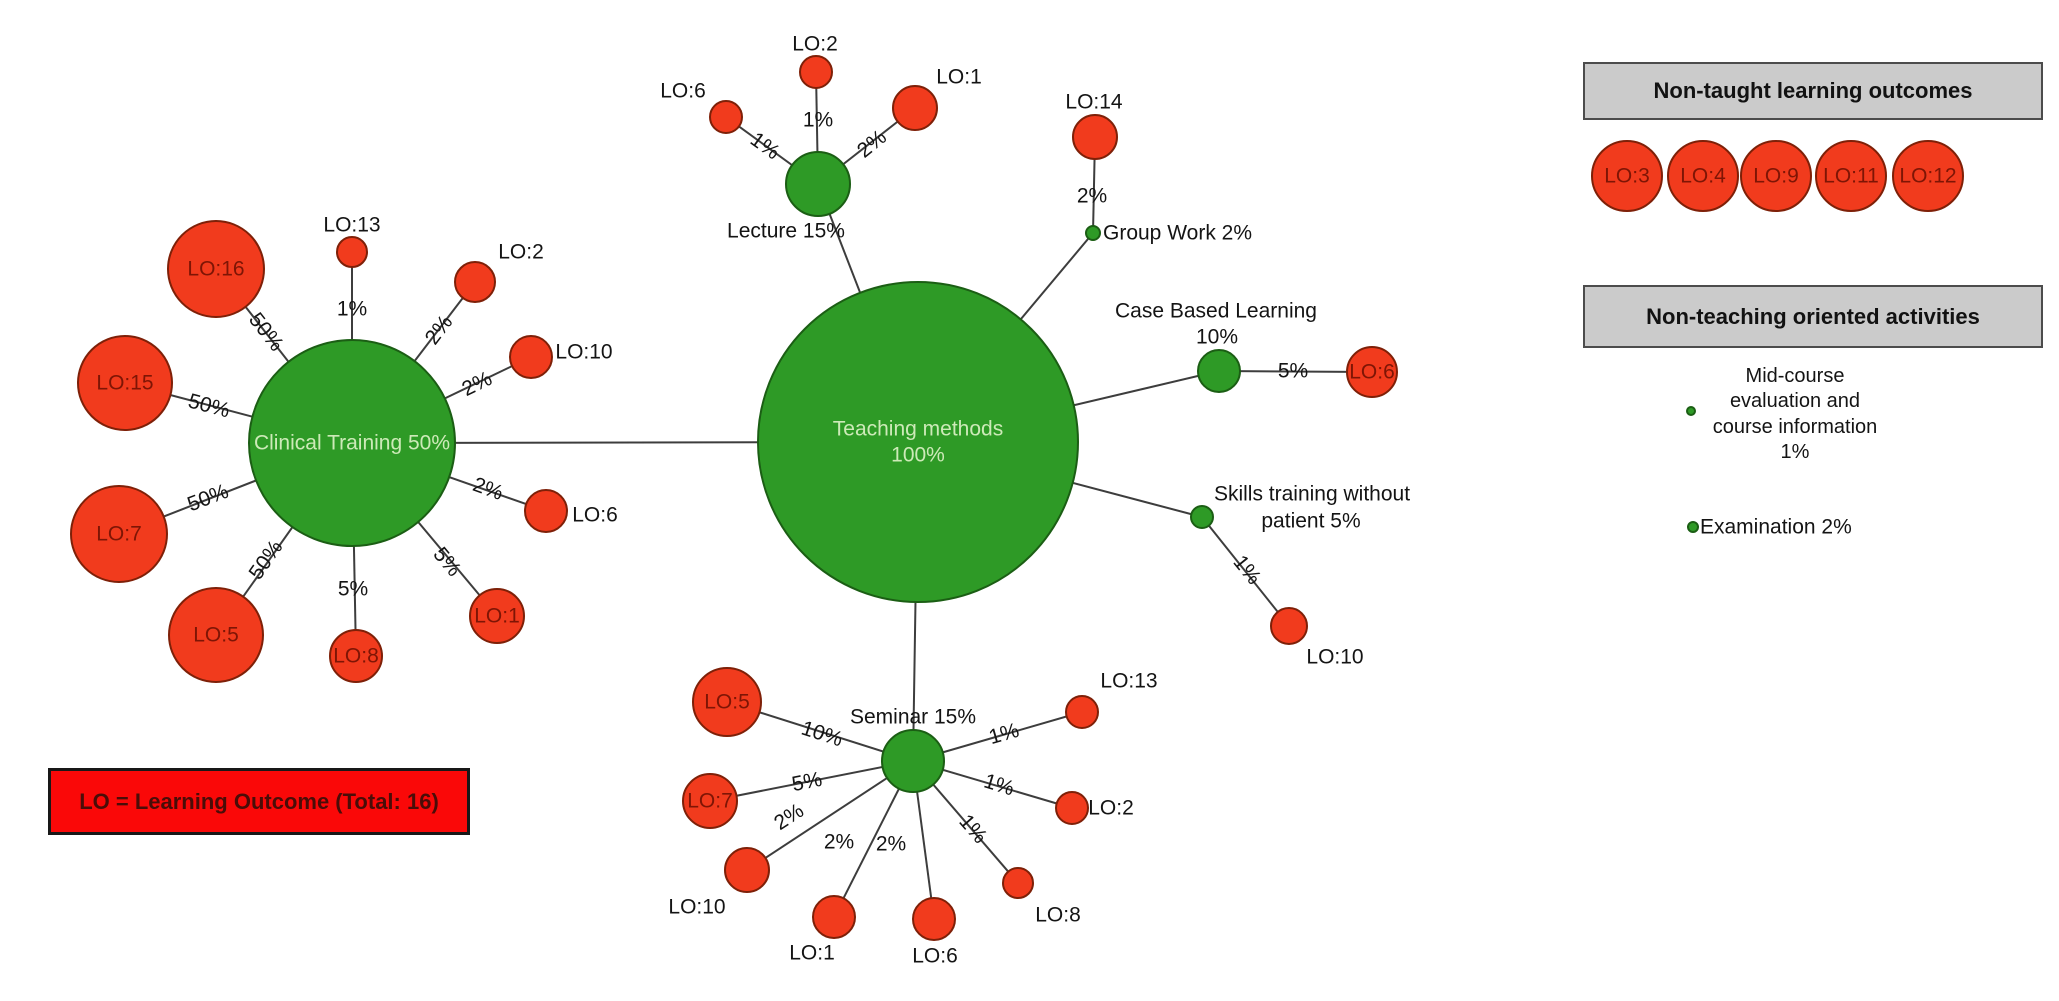  Describe the element at coordinates (1312, 494) in the screenshot. I see `skills-training-label-line1: Skills training without` at that location.